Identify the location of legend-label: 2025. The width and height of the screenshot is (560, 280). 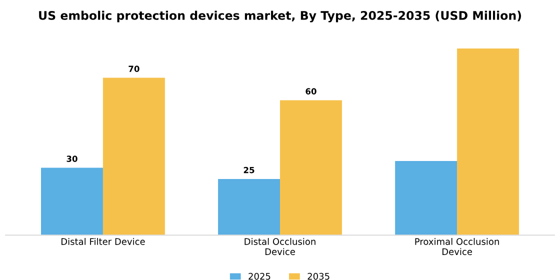
(259, 276).